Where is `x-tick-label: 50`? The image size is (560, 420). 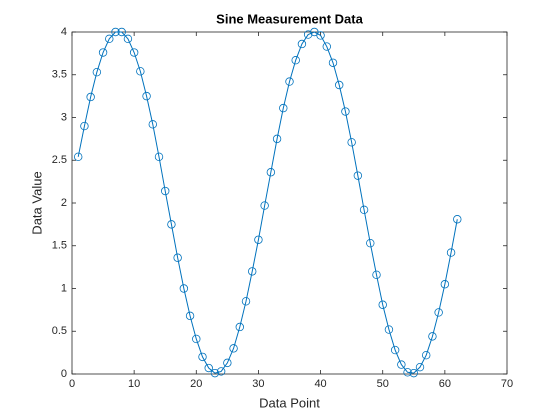 x-tick-label: 50 is located at coordinates (383, 384).